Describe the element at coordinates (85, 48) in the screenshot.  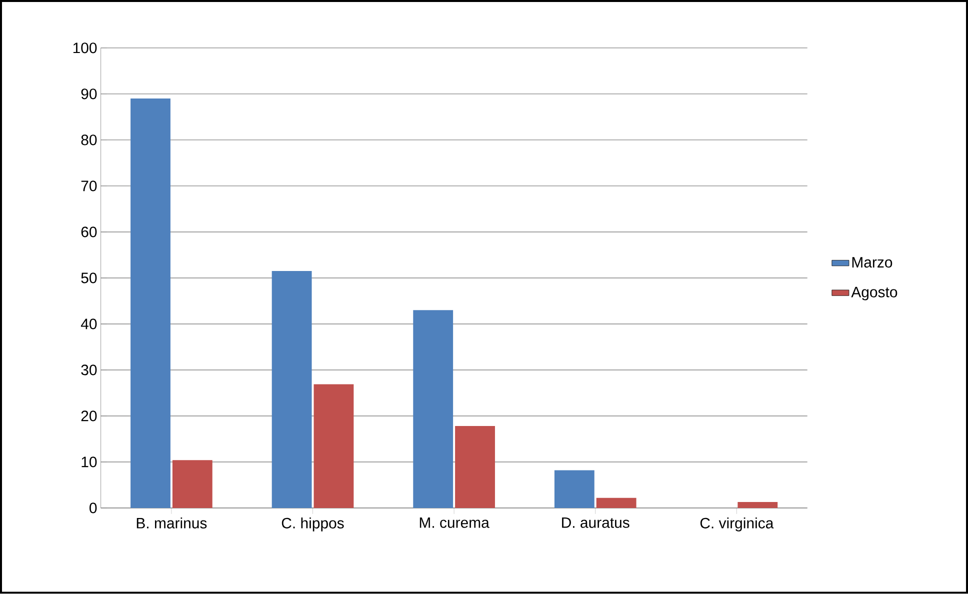
I see `y-tick-label: 100` at that location.